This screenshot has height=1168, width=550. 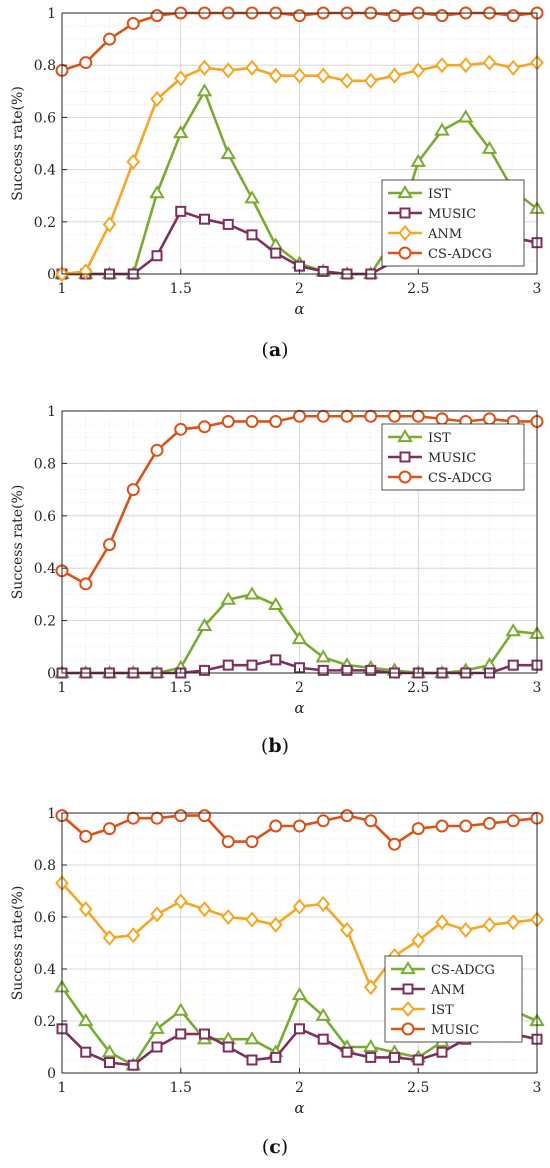 I want to click on y-tick-label: 0, so click(x=51, y=275).